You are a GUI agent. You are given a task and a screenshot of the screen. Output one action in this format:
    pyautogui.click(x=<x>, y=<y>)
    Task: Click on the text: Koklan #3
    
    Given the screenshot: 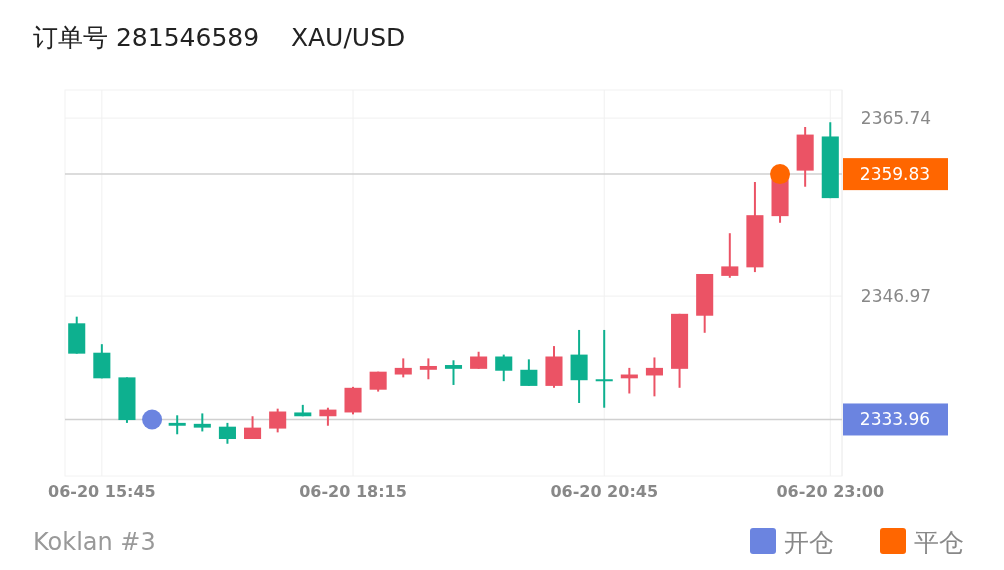 What is the action you would take?
    pyautogui.click(x=94, y=542)
    